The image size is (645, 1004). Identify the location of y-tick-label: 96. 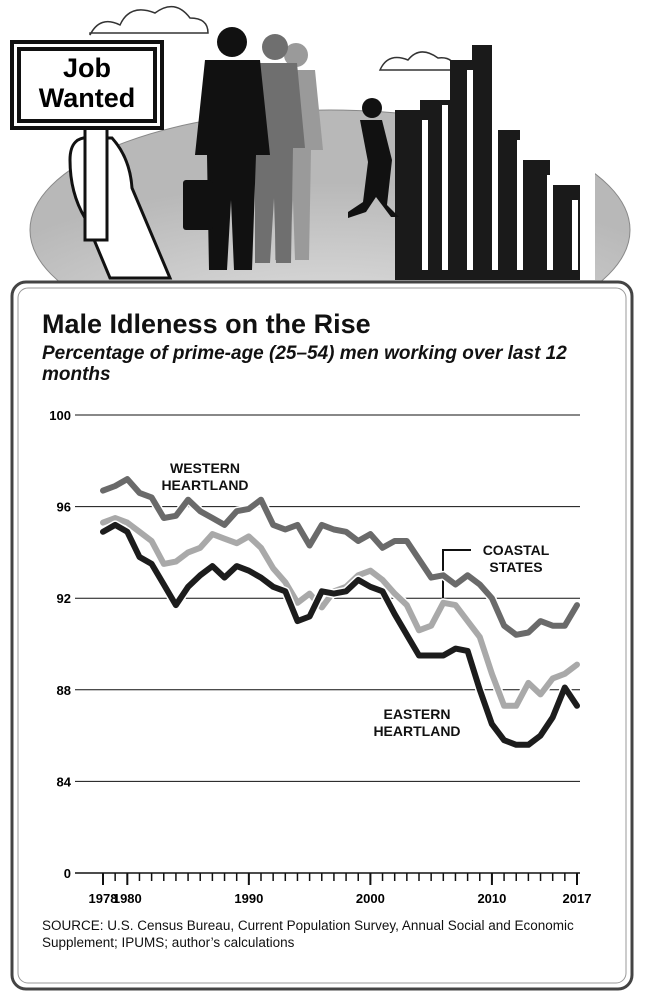
(64, 507).